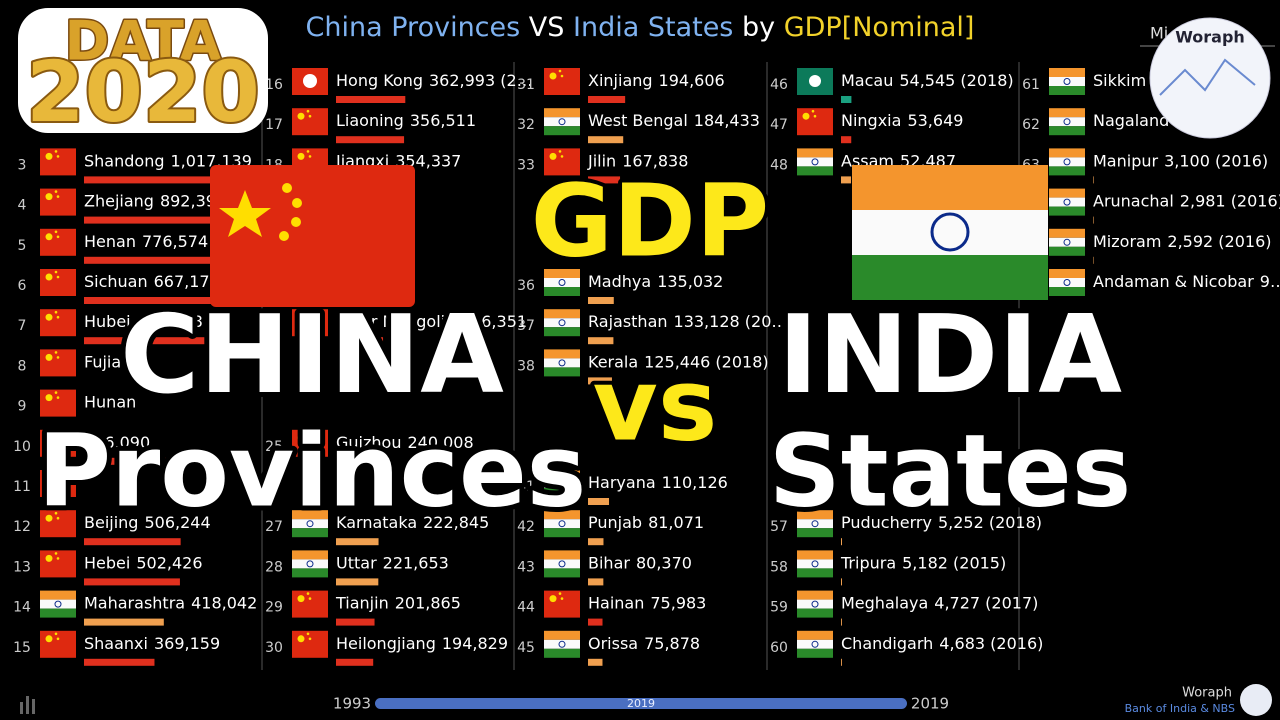 This screenshot has width=1280, height=720. What do you see at coordinates (942, 642) in the screenshot?
I see `row-label: Chandigarh 4,683 (2016)` at bounding box center [942, 642].